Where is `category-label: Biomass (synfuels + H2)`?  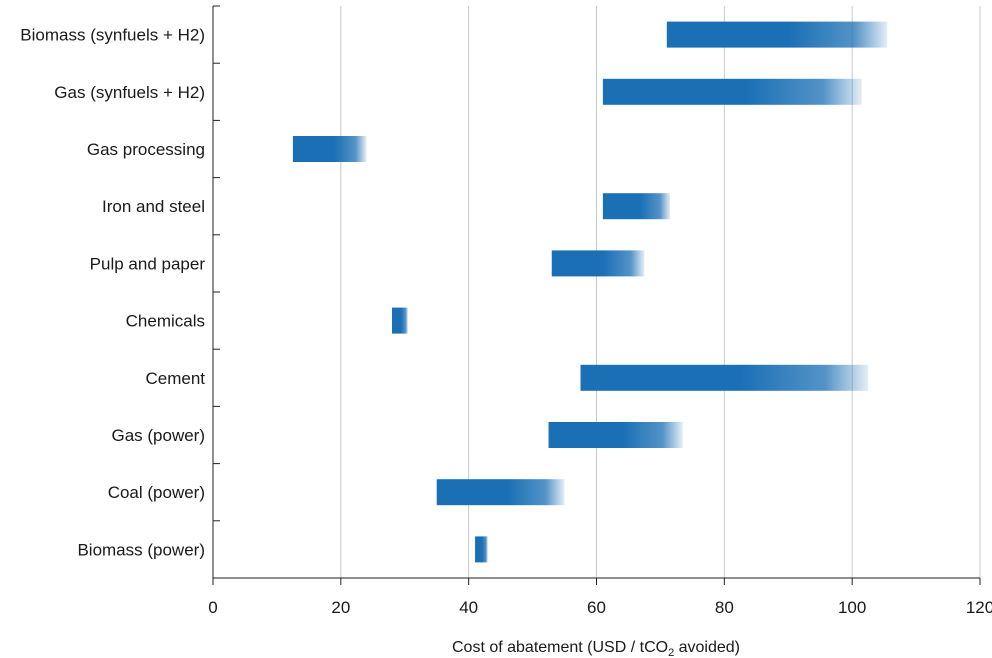
category-label: Biomass (synfuels + H2) is located at coordinates (112, 35).